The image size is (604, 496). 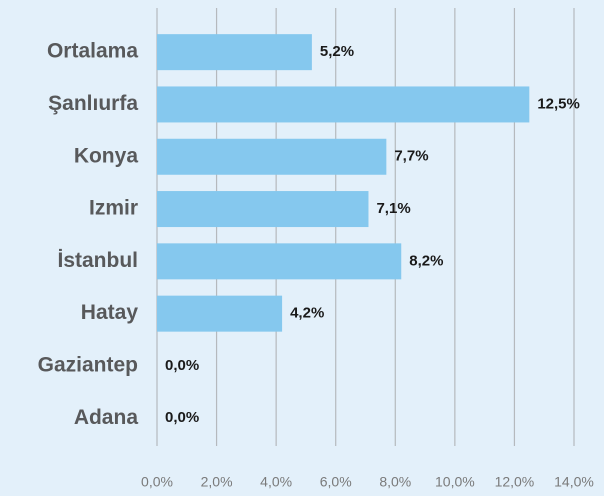 I want to click on x-tick-label: 4,0%, so click(x=276, y=482).